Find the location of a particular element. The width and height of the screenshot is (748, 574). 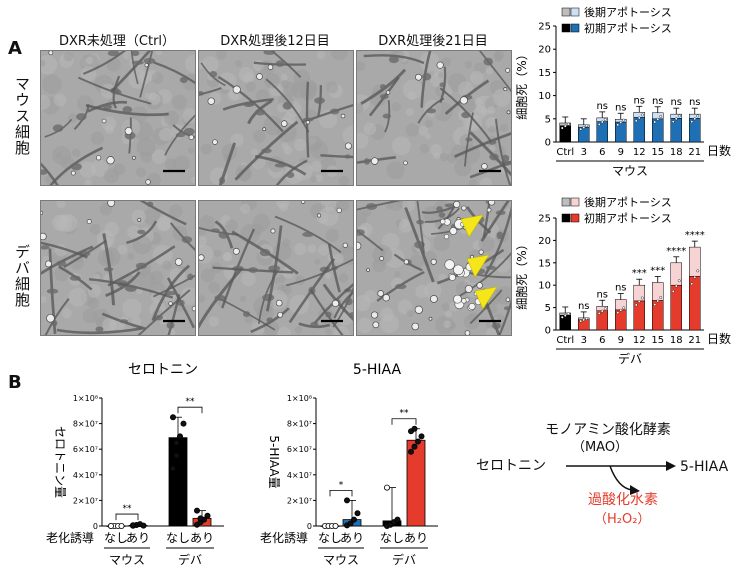

chart-title: セロトニン is located at coordinates (163, 370).